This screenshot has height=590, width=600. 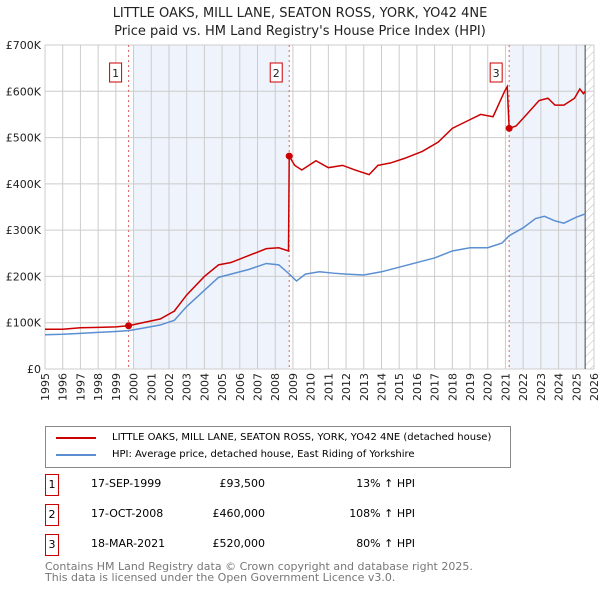 I want to click on sale-row: 2 17-OCT-2008 £460,000 108% ↑ HPI, so click(x=245, y=515).